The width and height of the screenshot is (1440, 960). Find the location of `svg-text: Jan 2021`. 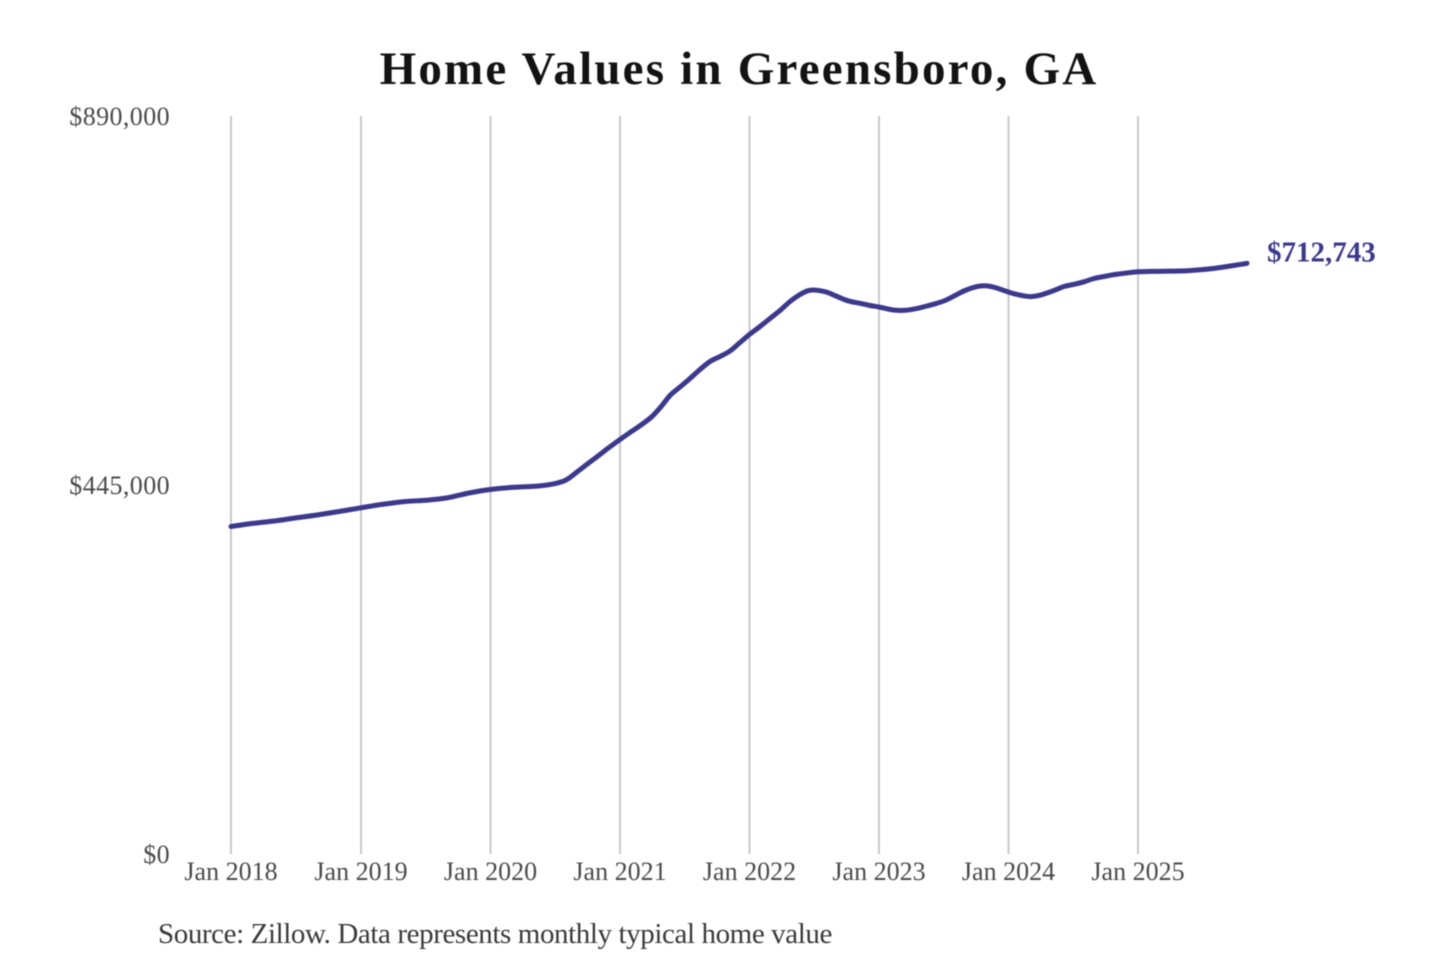

svg-text: Jan 2021 is located at coordinates (619, 871).